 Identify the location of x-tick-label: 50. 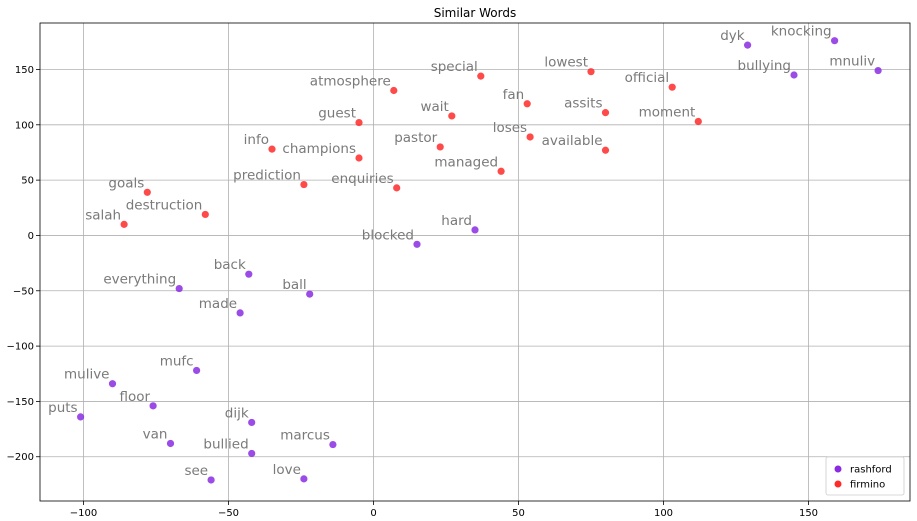
(518, 513).